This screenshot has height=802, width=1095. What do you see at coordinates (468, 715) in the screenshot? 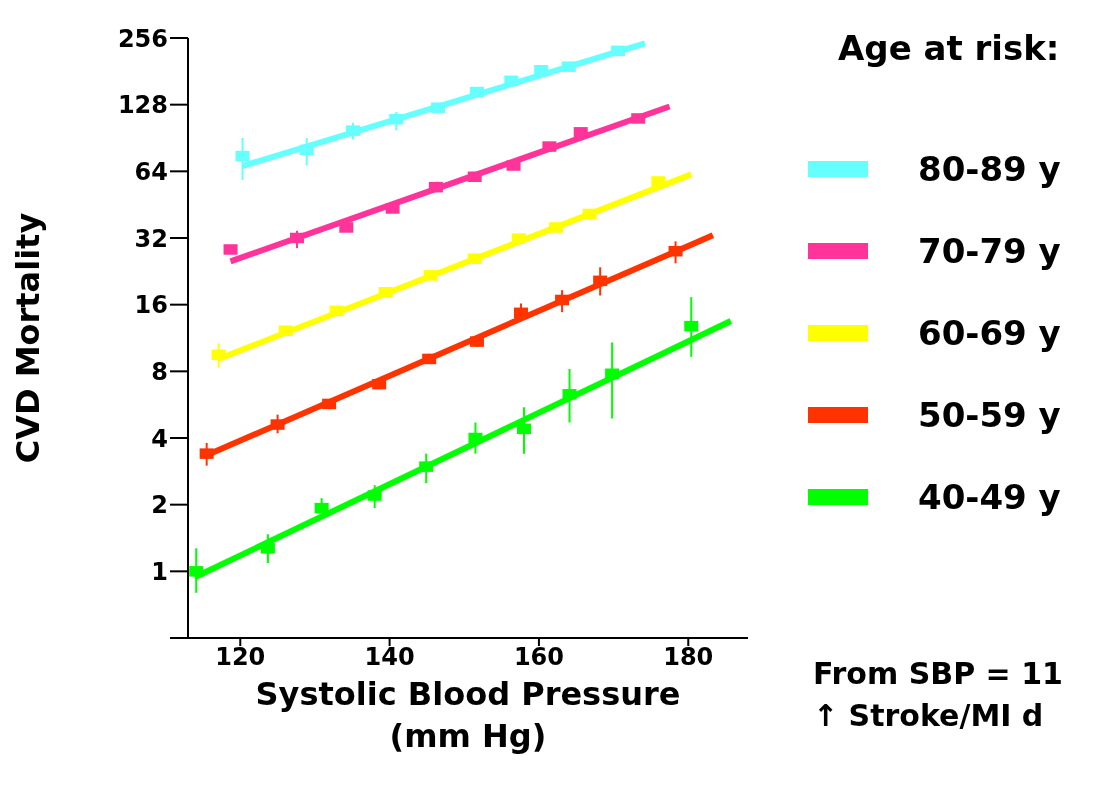
I see `x-axis-title: Systolic Blood Pressure (mm Hg)` at bounding box center [468, 715].